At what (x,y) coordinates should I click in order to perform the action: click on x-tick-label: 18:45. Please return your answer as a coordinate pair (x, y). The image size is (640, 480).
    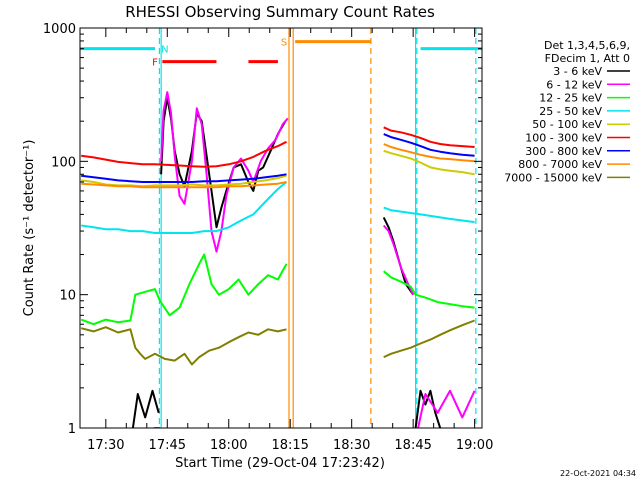
    Looking at the image, I should click on (412, 445).